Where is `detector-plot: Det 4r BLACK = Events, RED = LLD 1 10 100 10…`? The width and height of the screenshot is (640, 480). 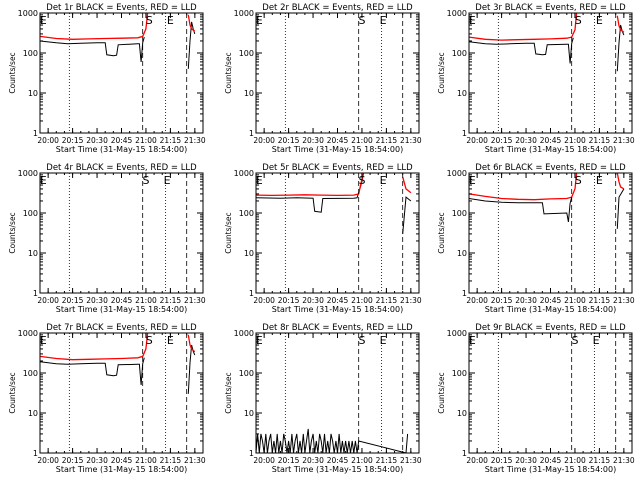 detector-plot: Det 4r BLACK = Events, RED = LLD 1 10 100 10… is located at coordinates (107, 238).